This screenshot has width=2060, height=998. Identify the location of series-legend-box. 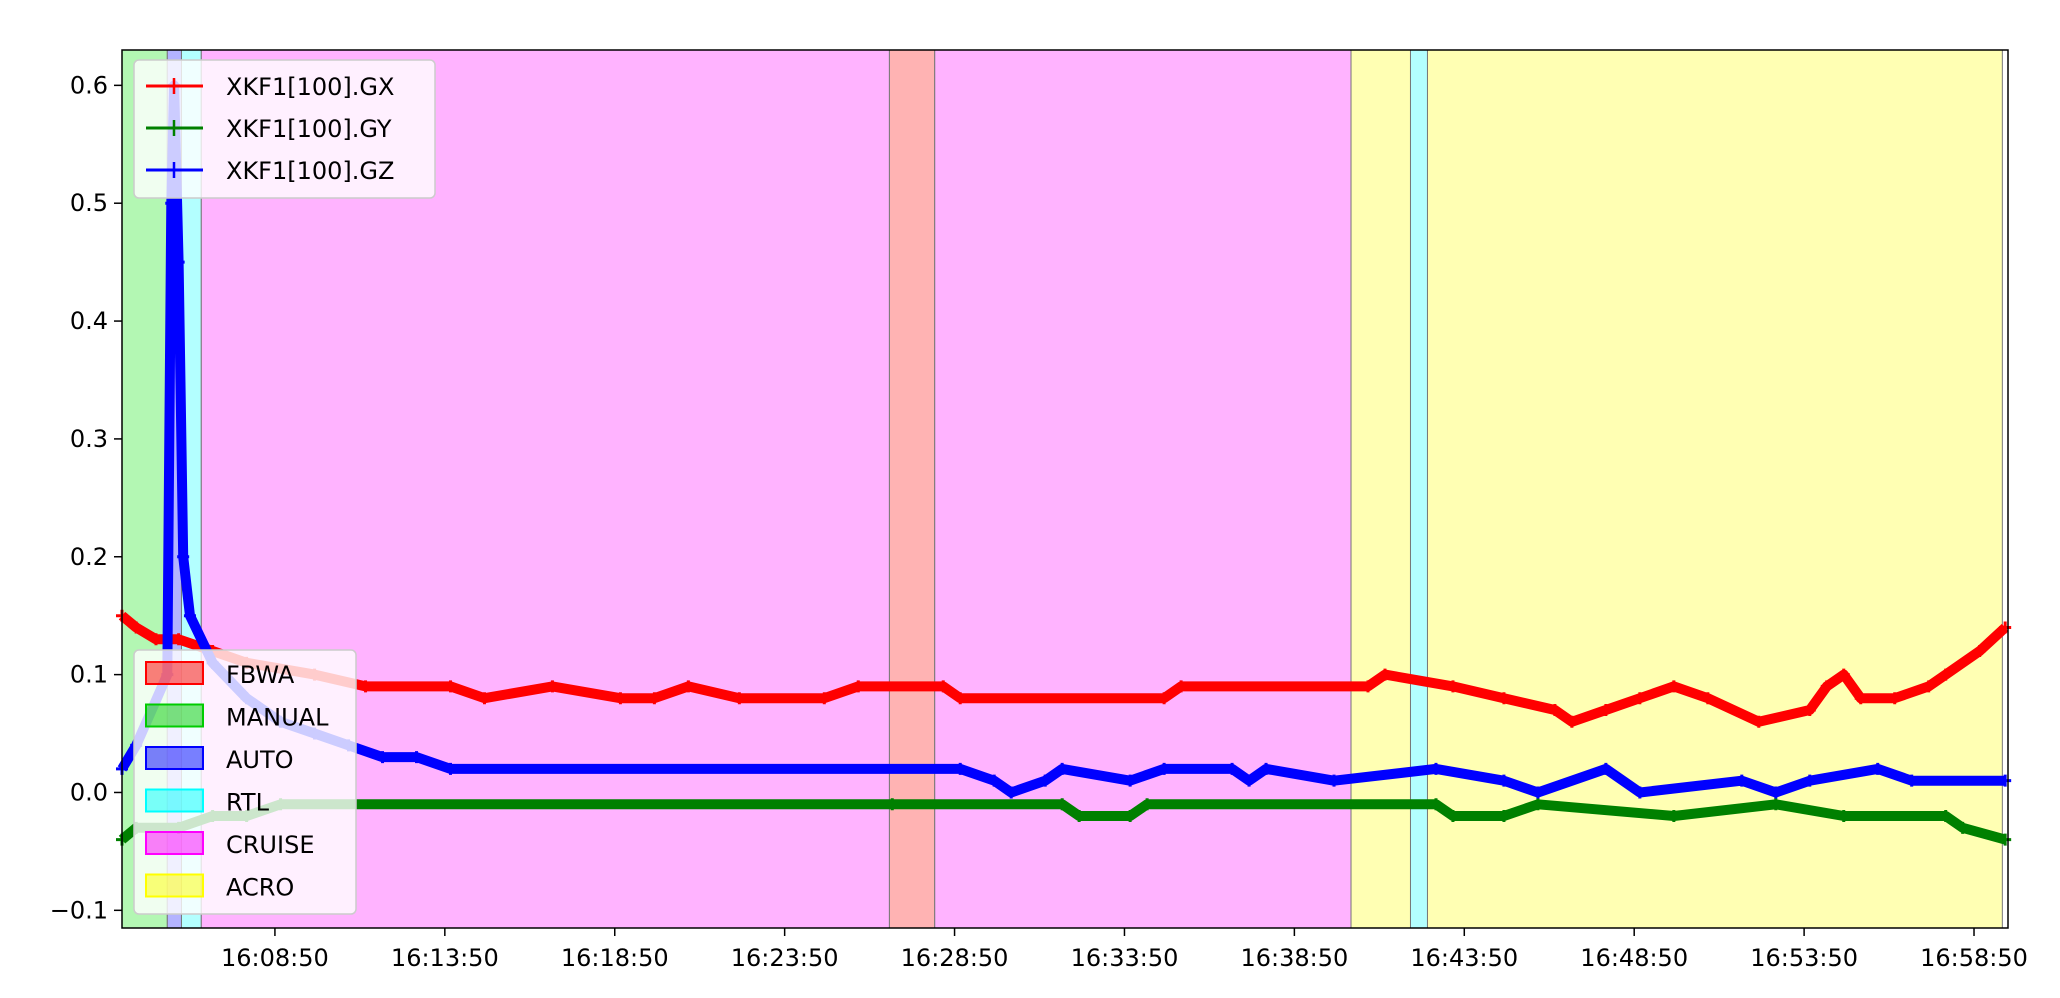
(284, 129).